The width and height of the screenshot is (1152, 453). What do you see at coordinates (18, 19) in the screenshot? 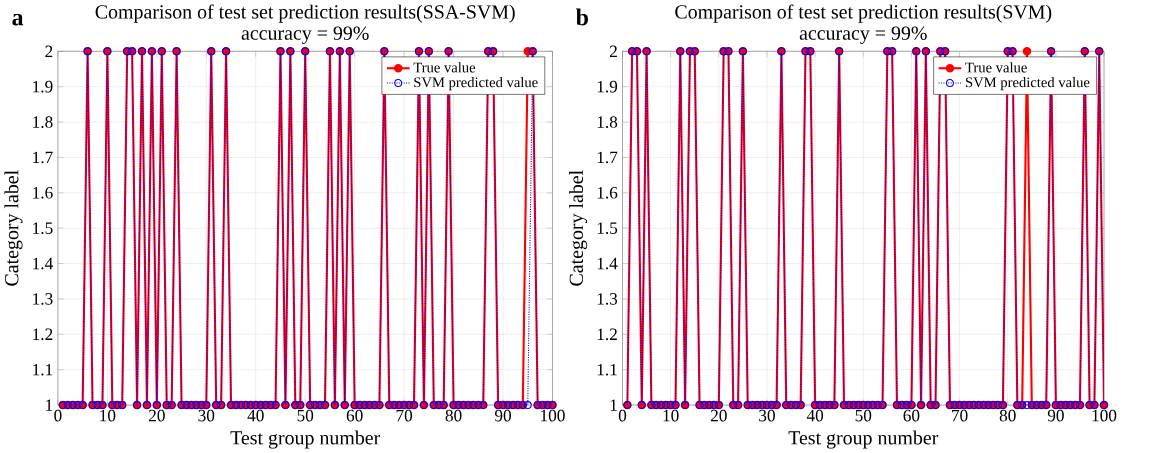
I see `text: a` at bounding box center [18, 19].